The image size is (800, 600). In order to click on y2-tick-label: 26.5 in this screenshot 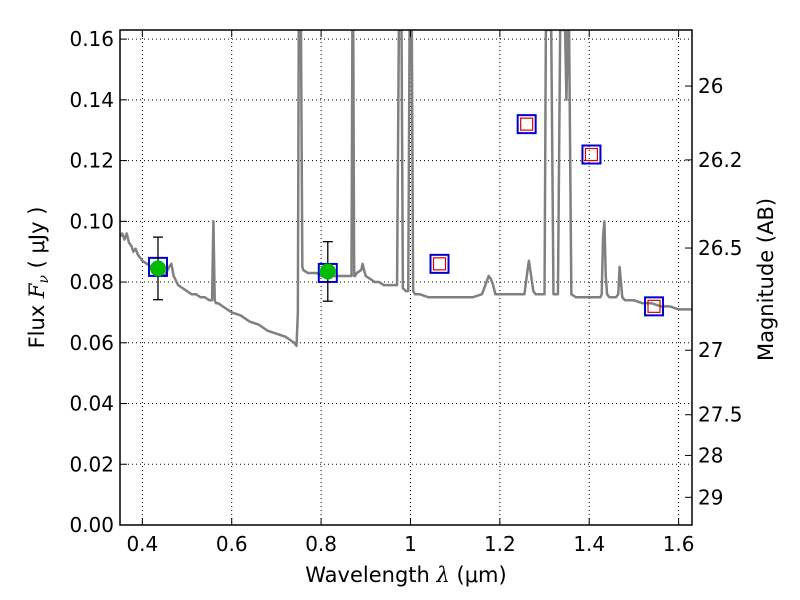, I will do `click(720, 248)`.